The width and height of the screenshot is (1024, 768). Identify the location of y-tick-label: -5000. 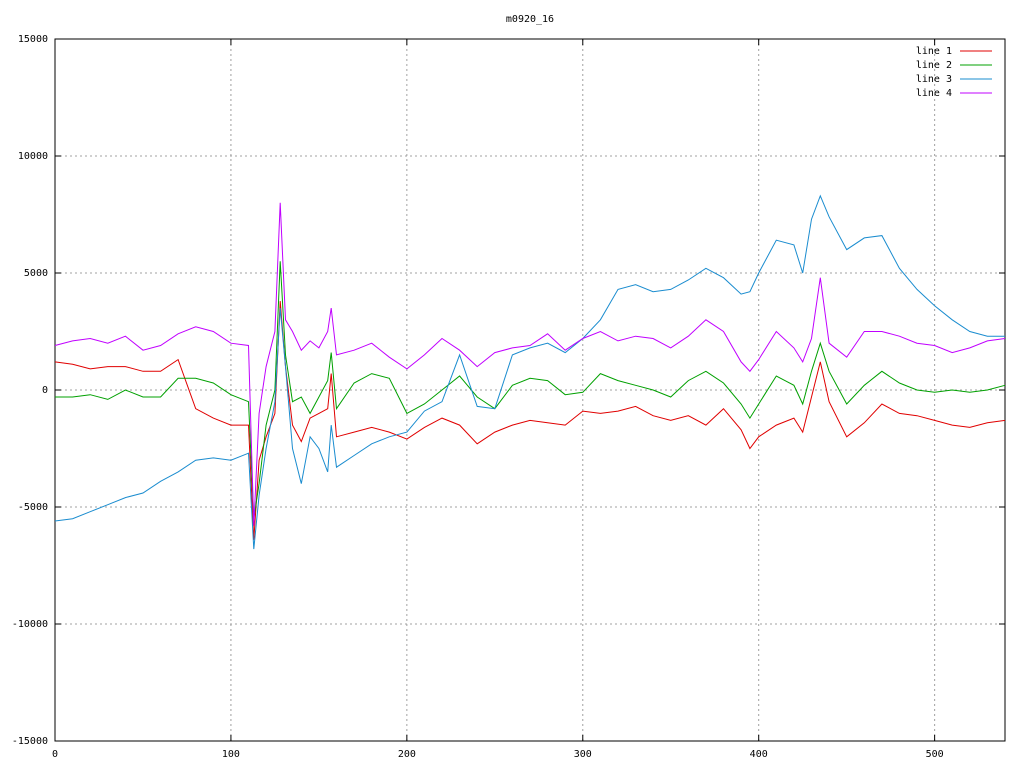
(33, 507).